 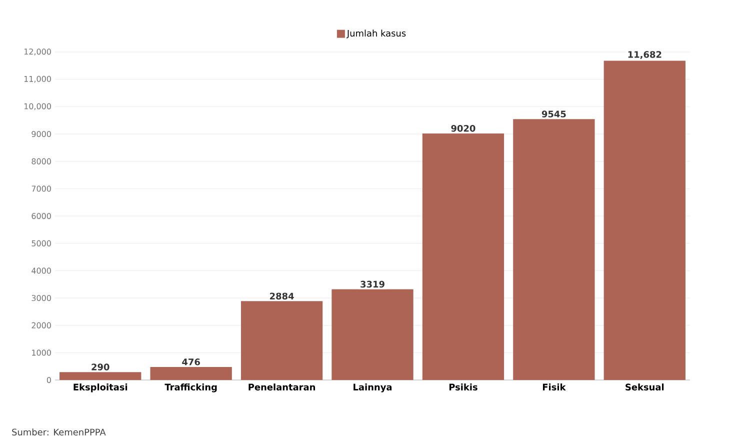 What do you see at coordinates (101, 367) in the screenshot?
I see `data-label: 290` at bounding box center [101, 367].